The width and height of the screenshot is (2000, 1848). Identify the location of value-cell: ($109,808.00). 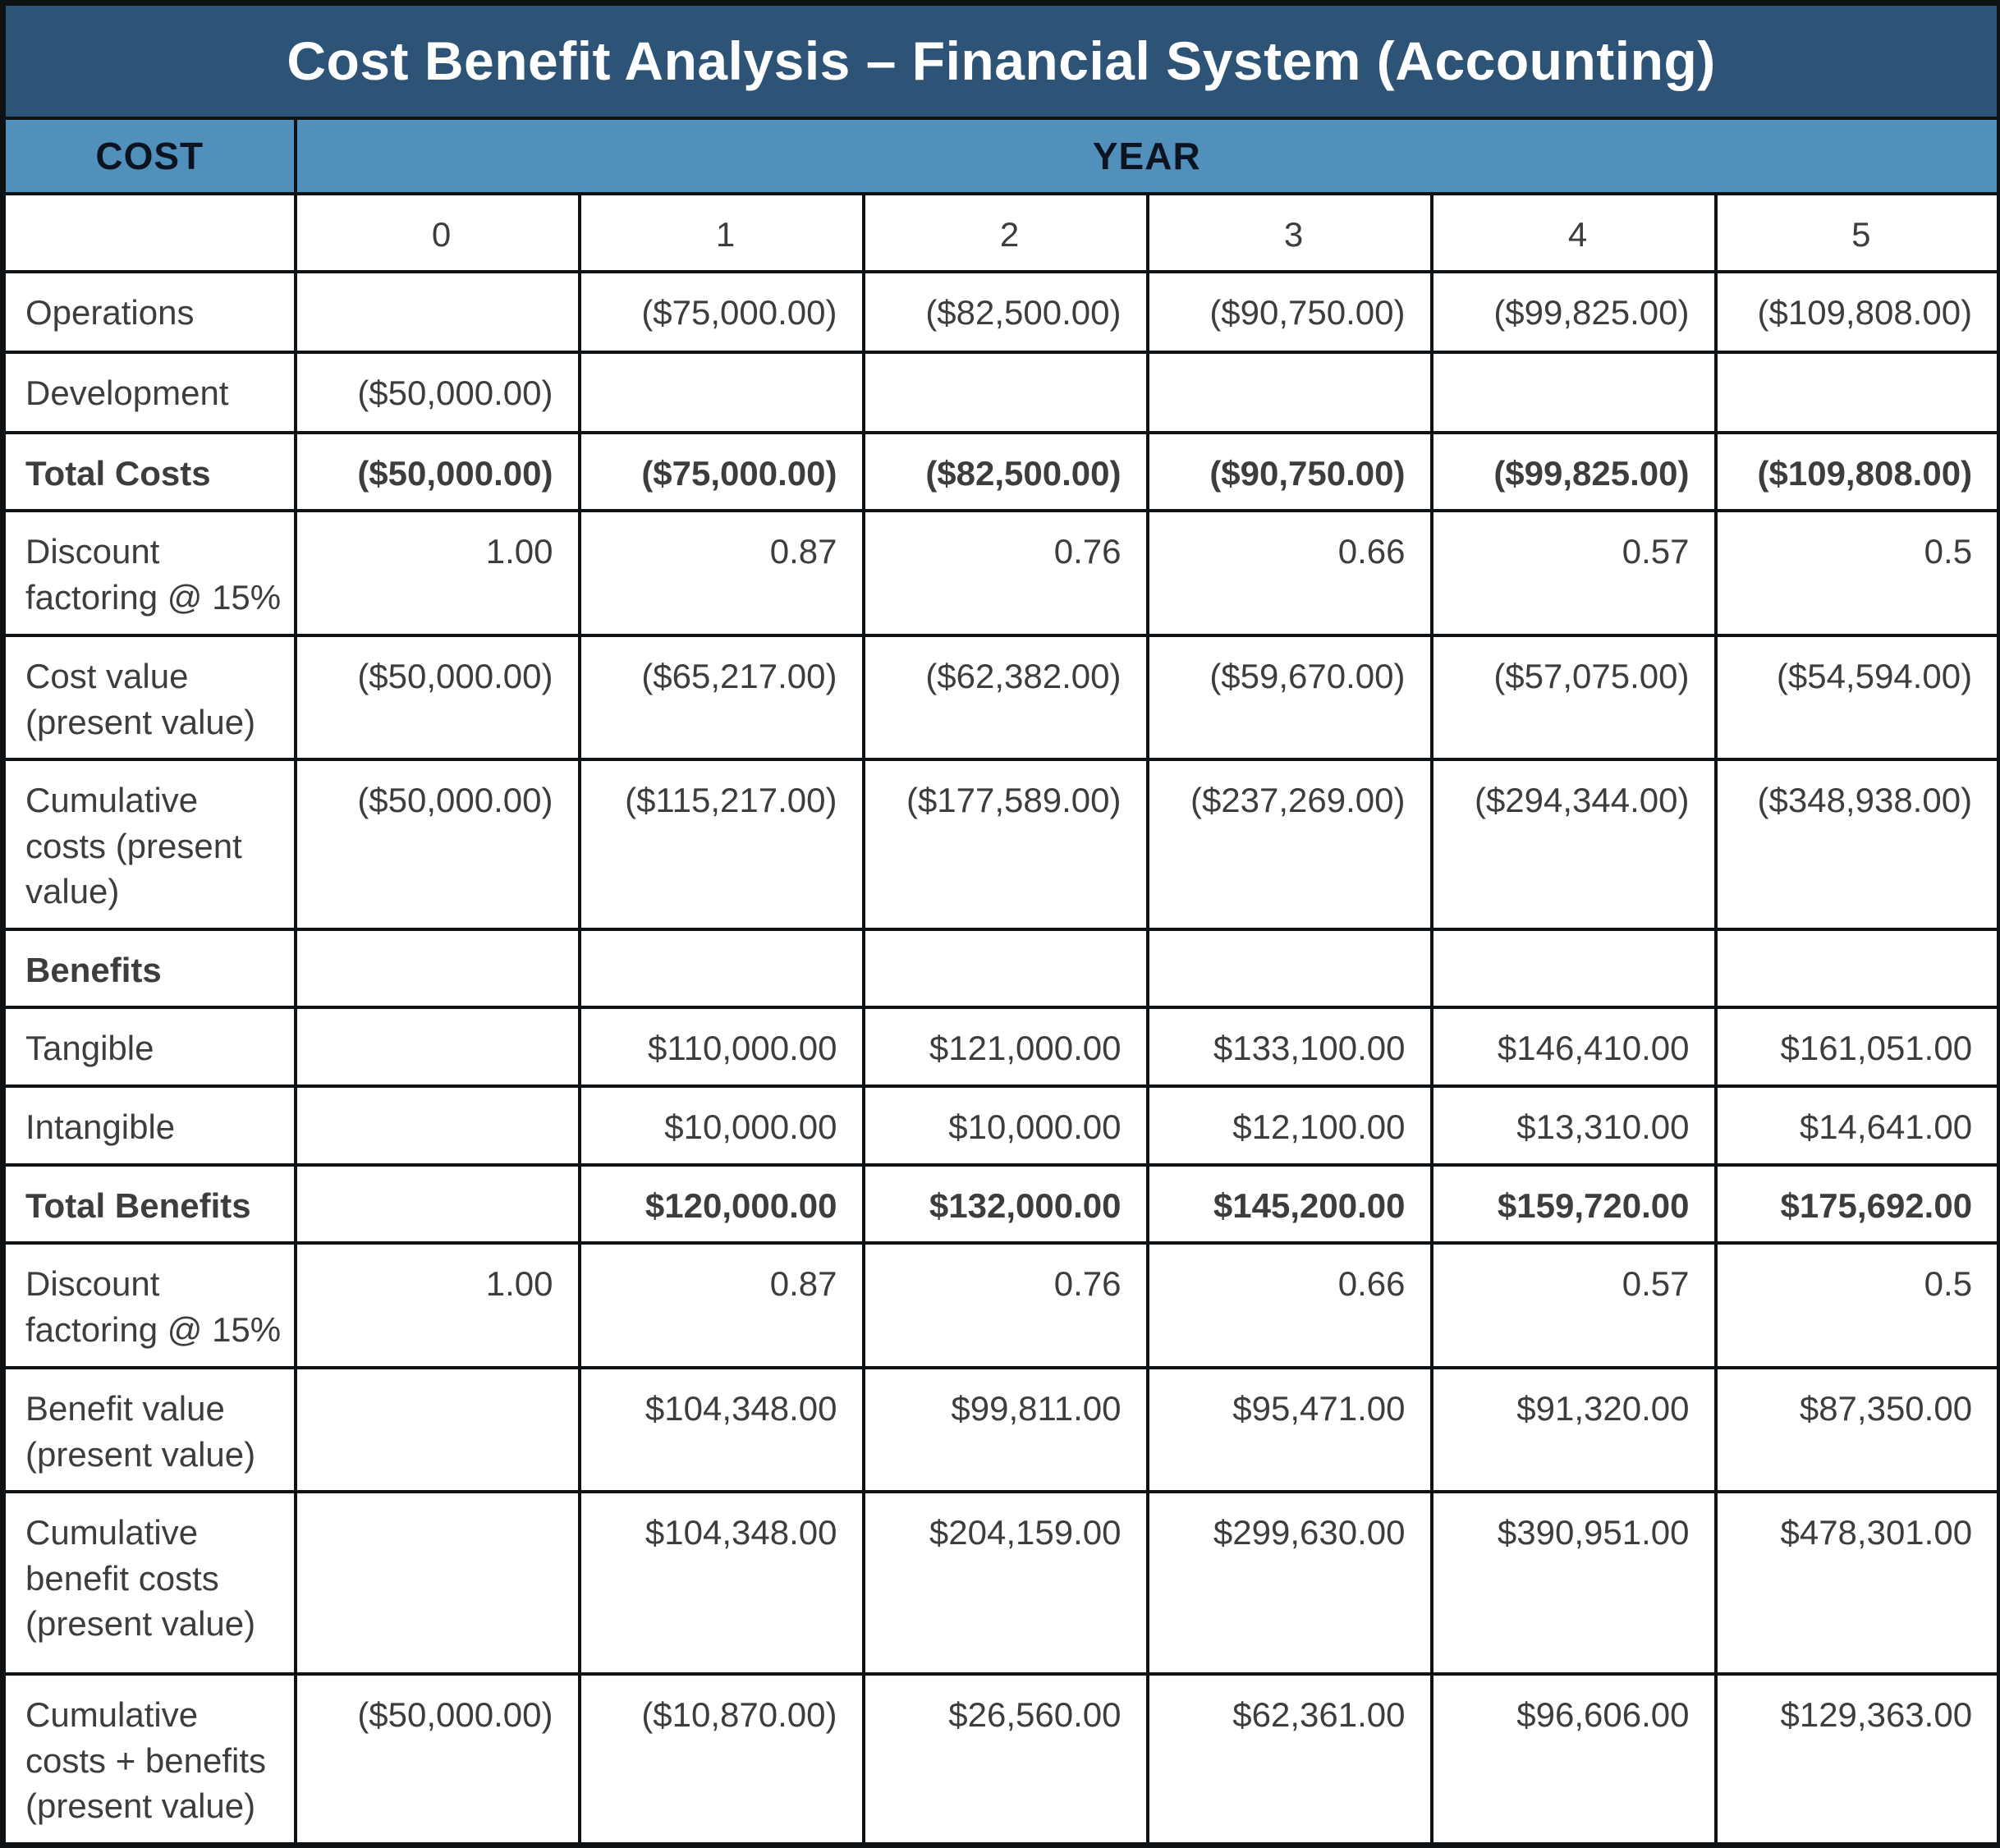
(1856, 471).